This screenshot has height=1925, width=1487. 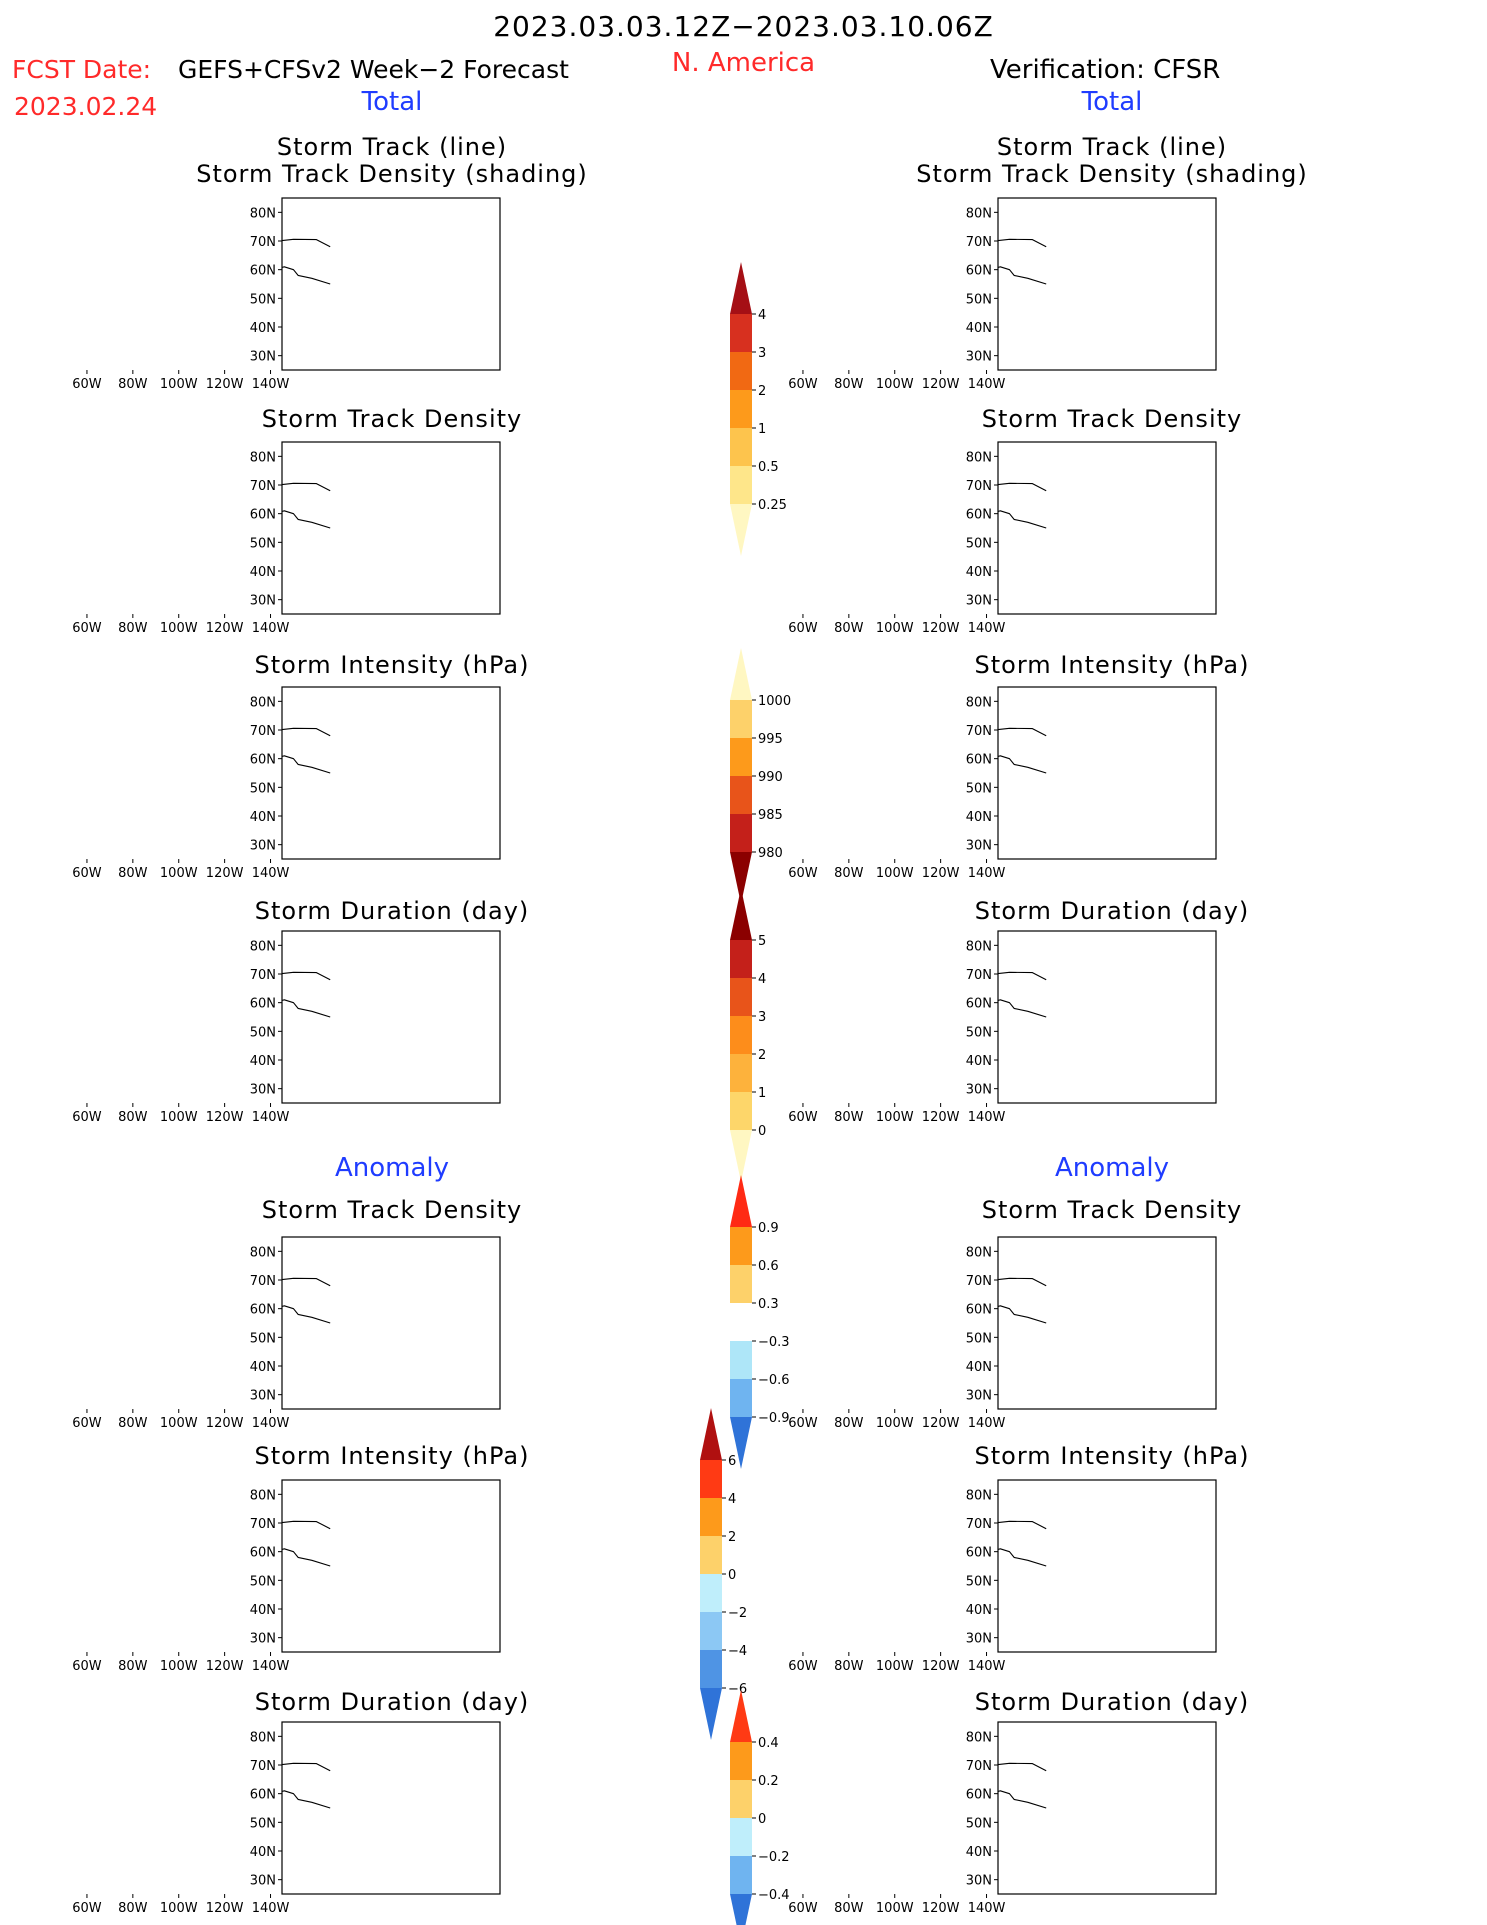 I want to click on colorbar-bottom-arrow, so click(x=741, y=1443).